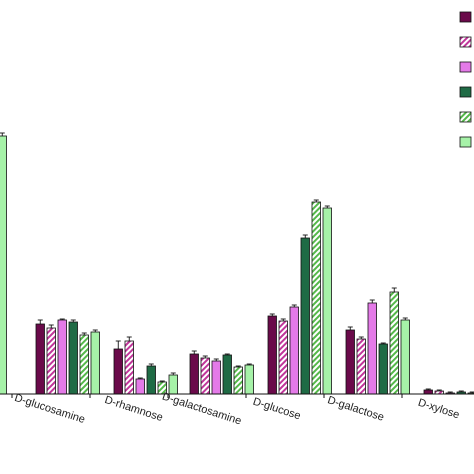 The image size is (474, 474). I want to click on x-tick-label: D-galactosamine, so click(202, 409).